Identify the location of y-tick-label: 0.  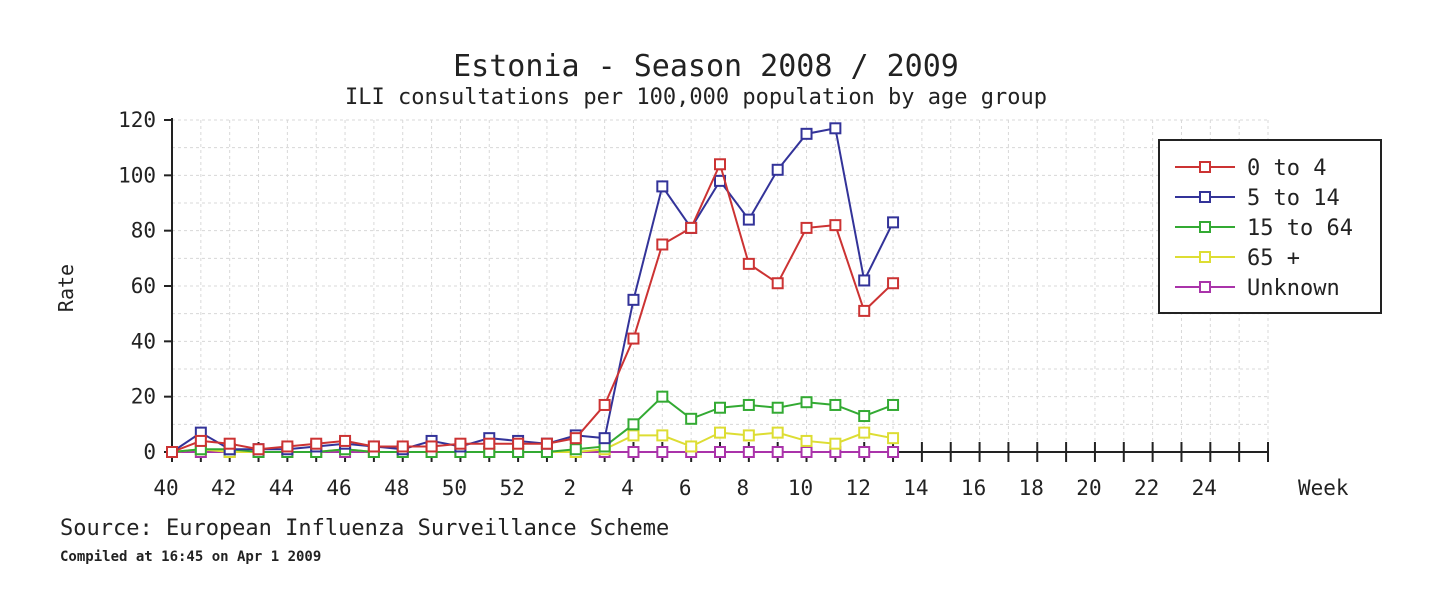
(149, 452).